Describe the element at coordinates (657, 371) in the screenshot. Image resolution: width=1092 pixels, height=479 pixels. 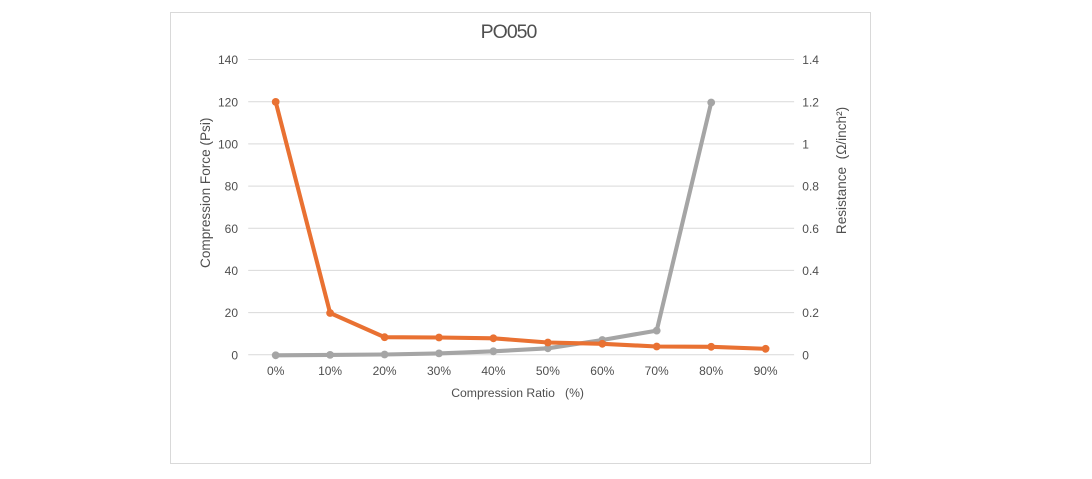
I see `svg-text: 70%` at that location.